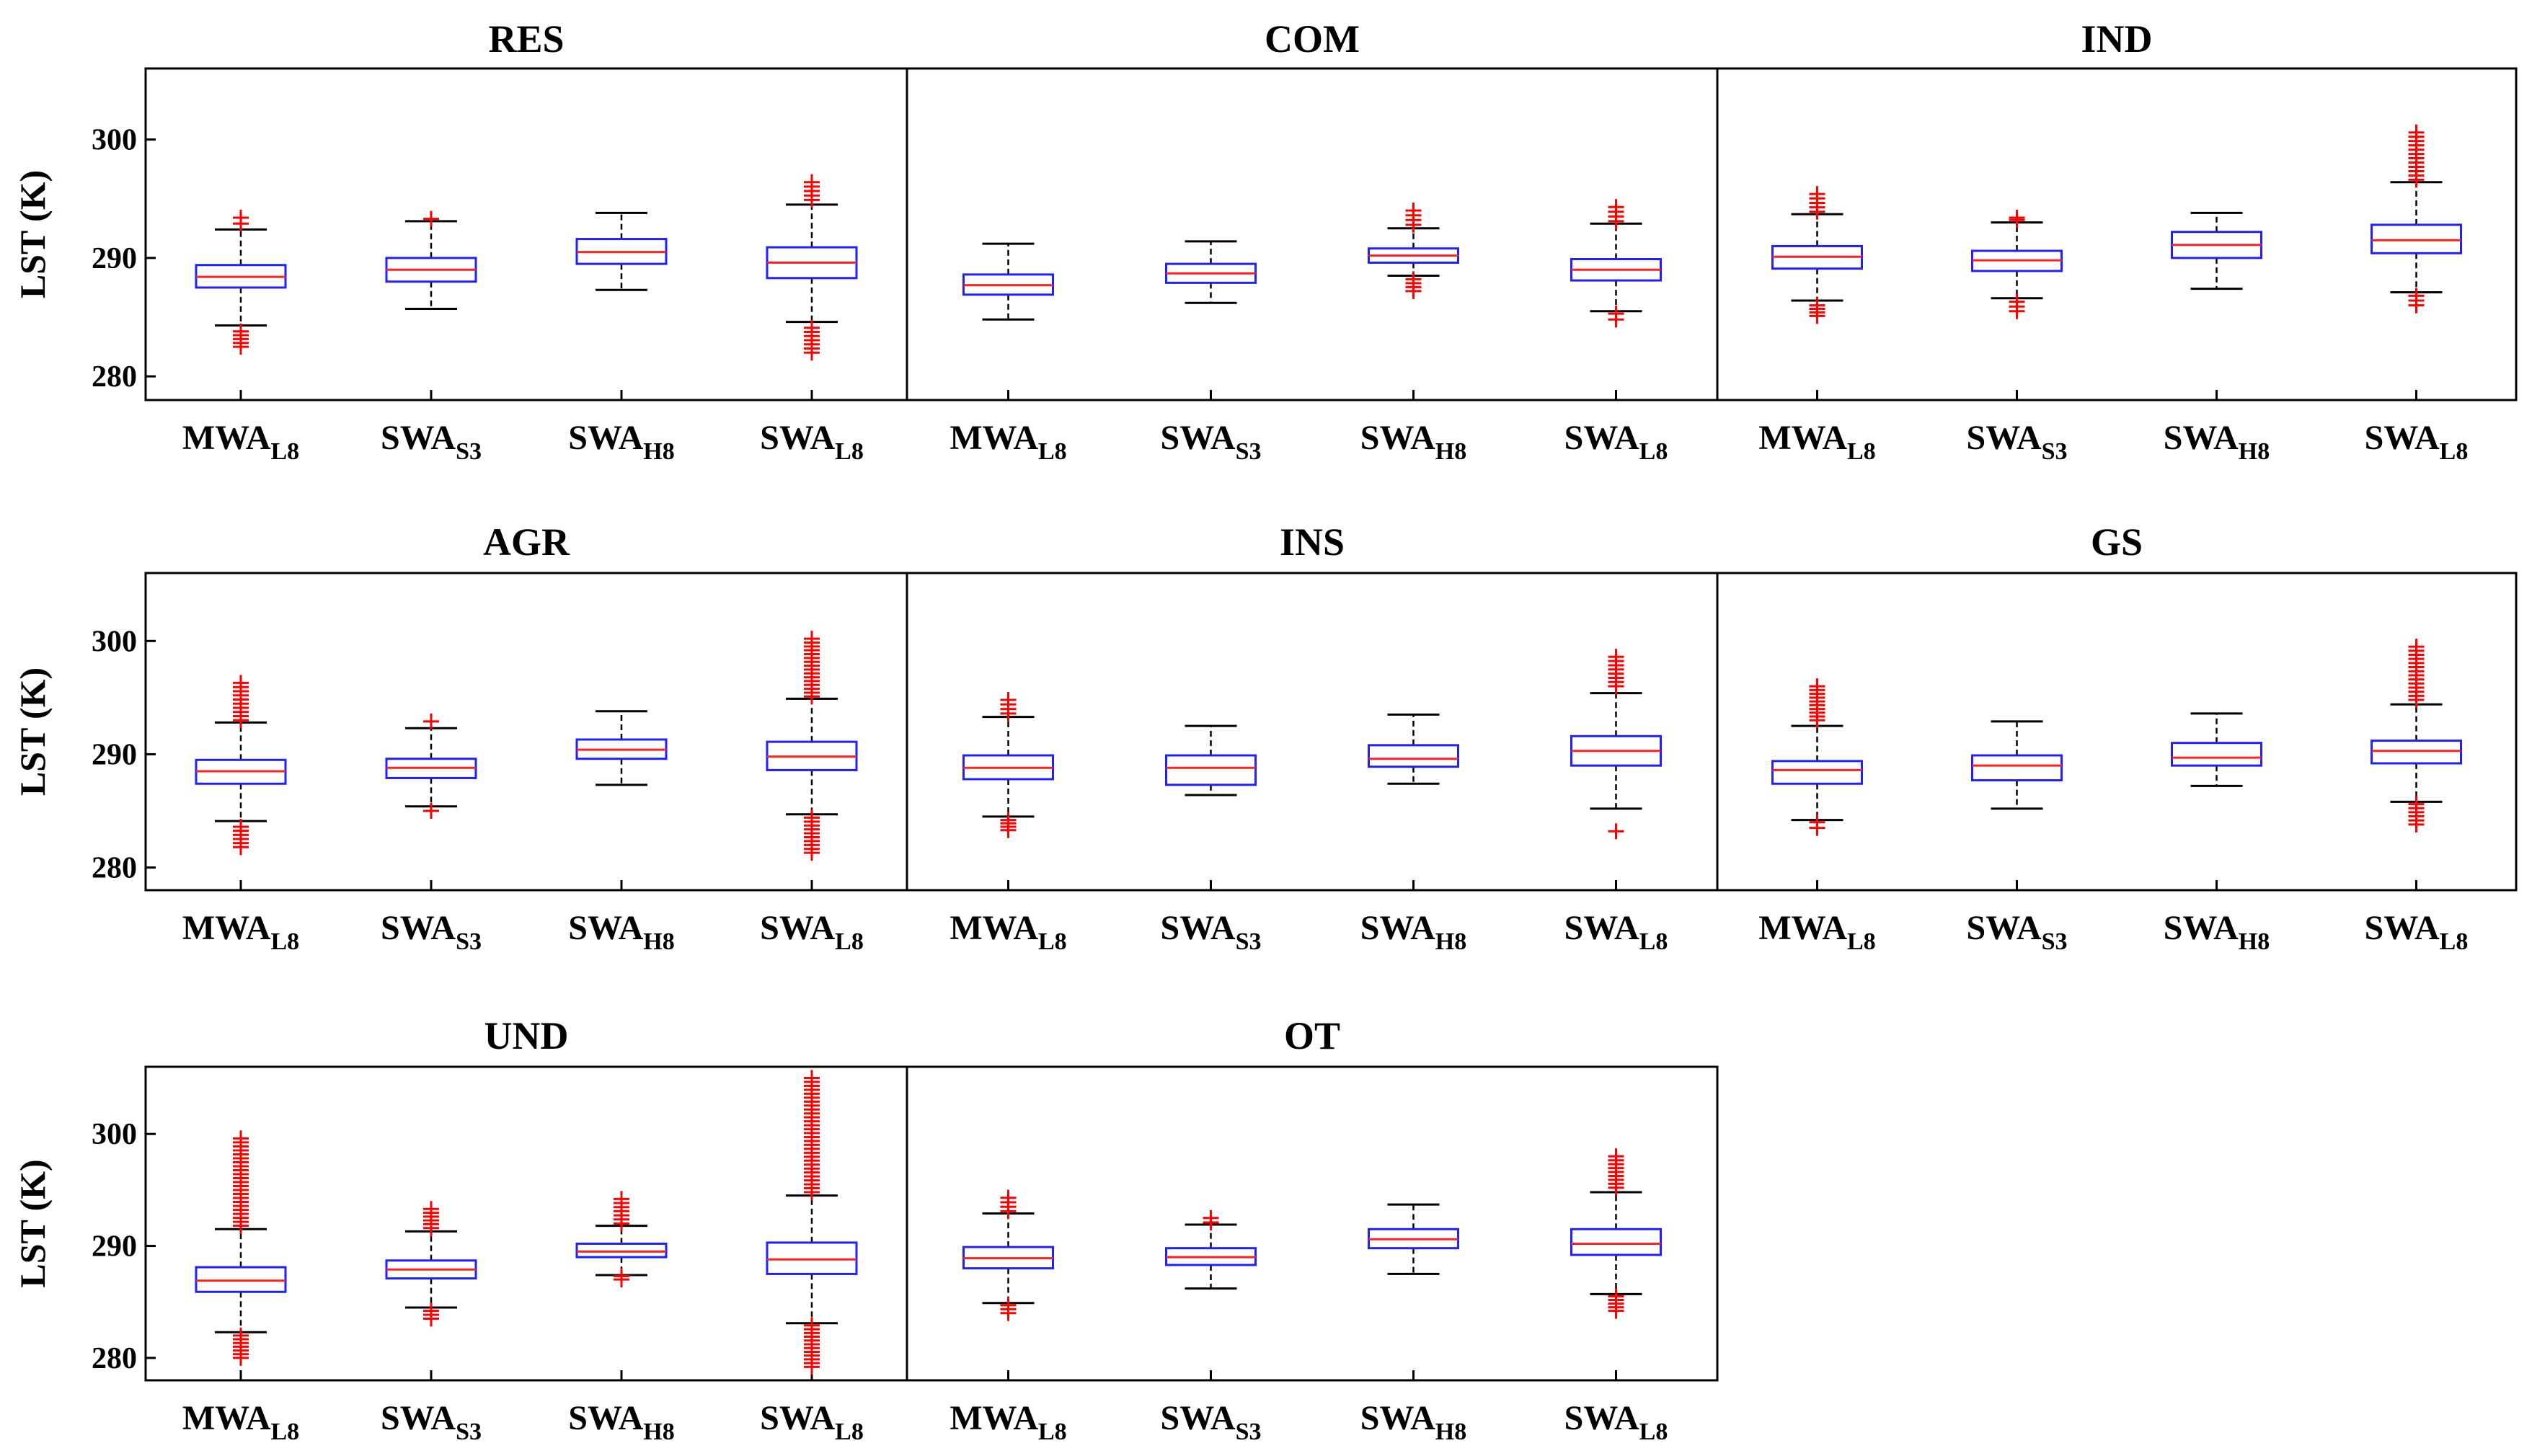  I want to click on panel-res: RES LST (K) 280 290 300 MWAL8 SWAS3 SWAH8 SWAL8, so click(460, 241).